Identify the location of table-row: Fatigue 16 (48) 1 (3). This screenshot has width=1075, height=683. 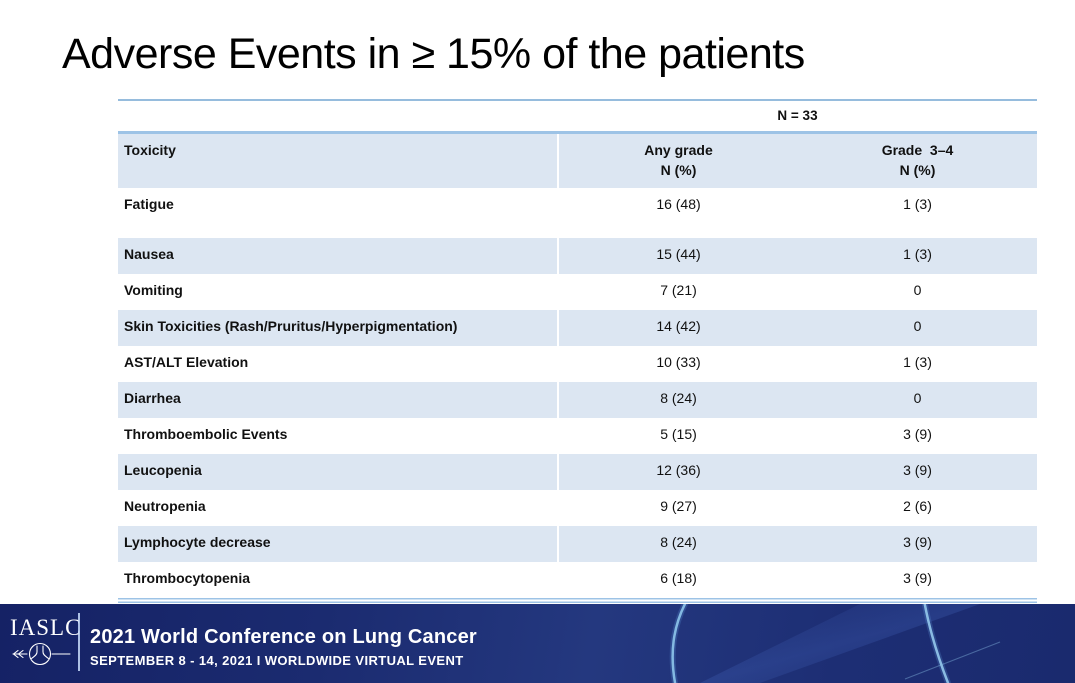
(577, 212).